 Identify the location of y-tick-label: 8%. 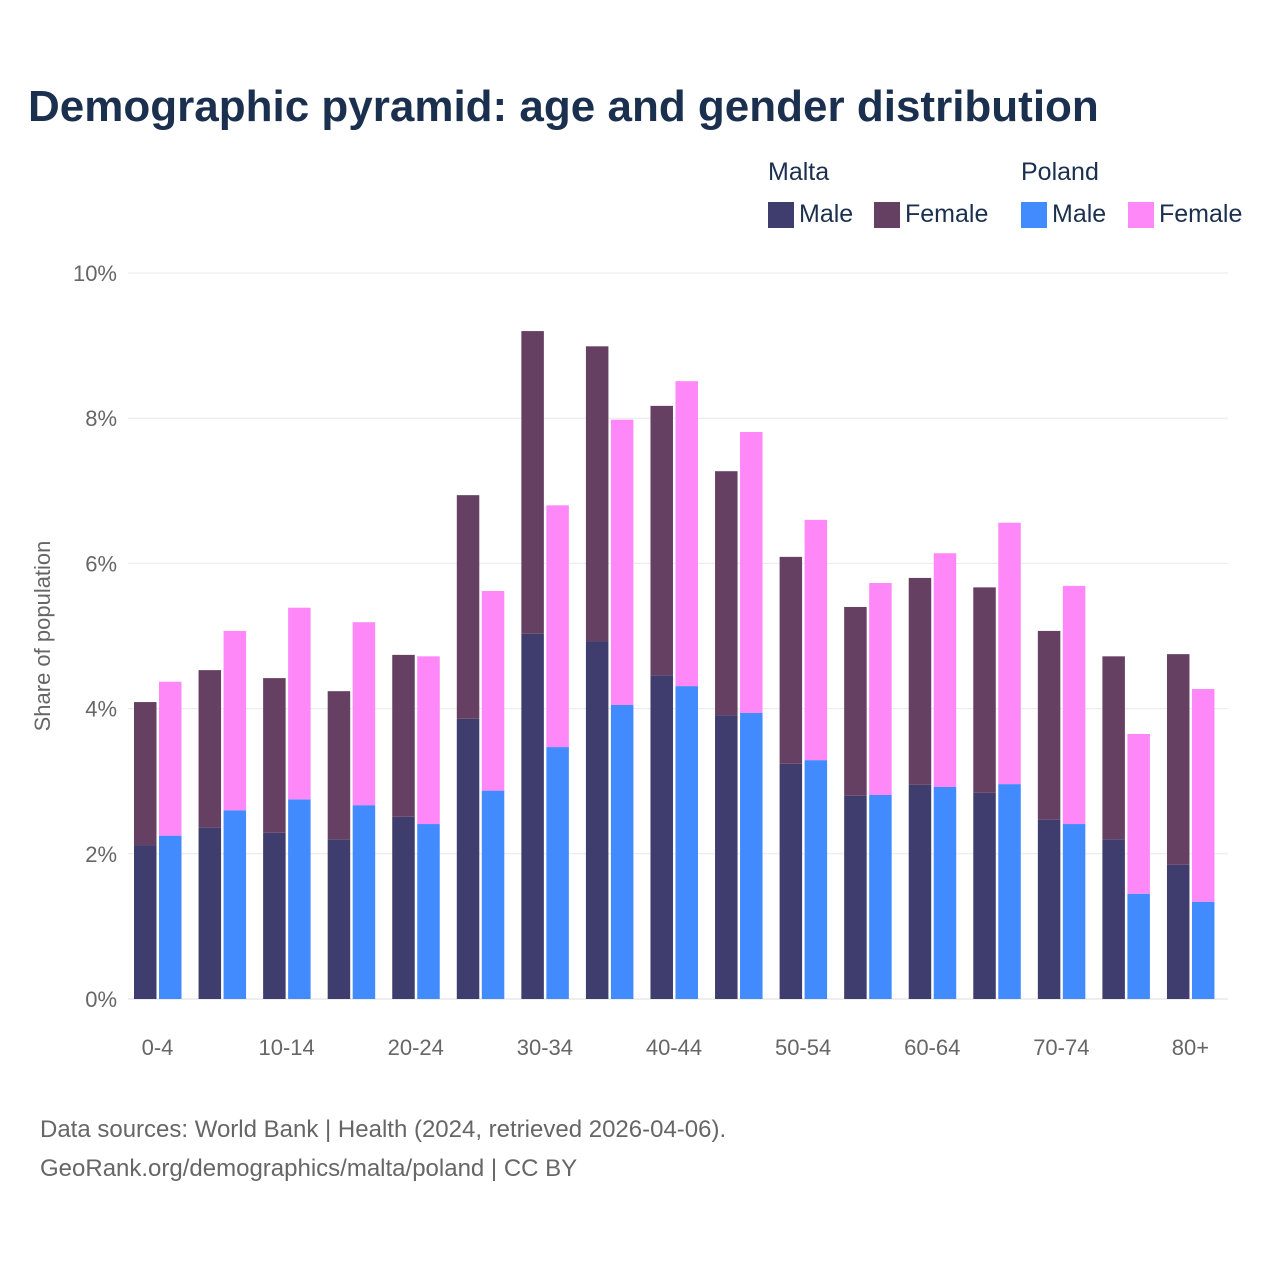
(101, 418).